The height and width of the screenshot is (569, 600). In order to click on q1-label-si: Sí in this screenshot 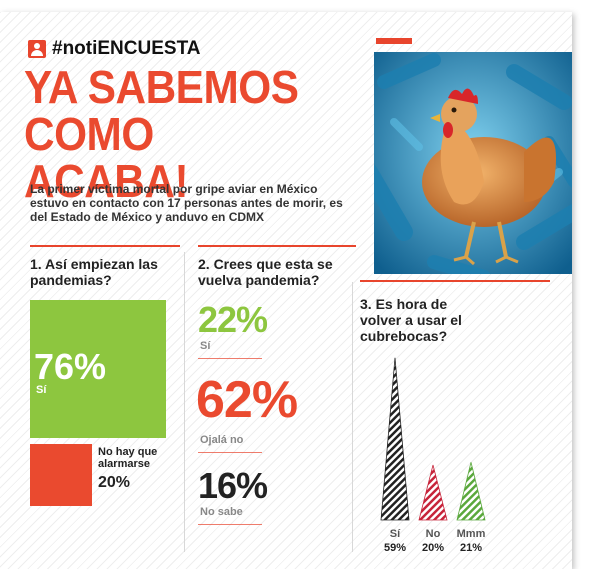, I will do `click(41, 390)`.